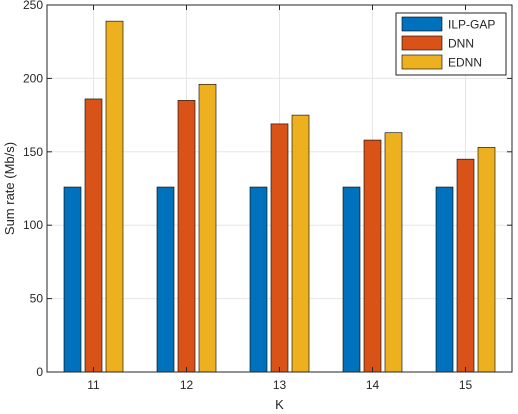 The height and width of the screenshot is (414, 518). I want to click on y-tick-label: 150, so click(33, 152).